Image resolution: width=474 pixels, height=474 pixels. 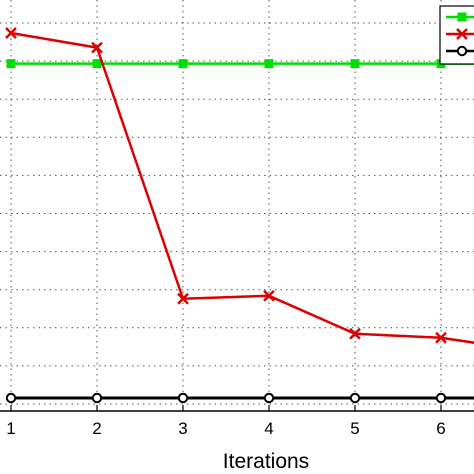 What do you see at coordinates (182, 428) in the screenshot?
I see `x-tick-label: 3` at bounding box center [182, 428].